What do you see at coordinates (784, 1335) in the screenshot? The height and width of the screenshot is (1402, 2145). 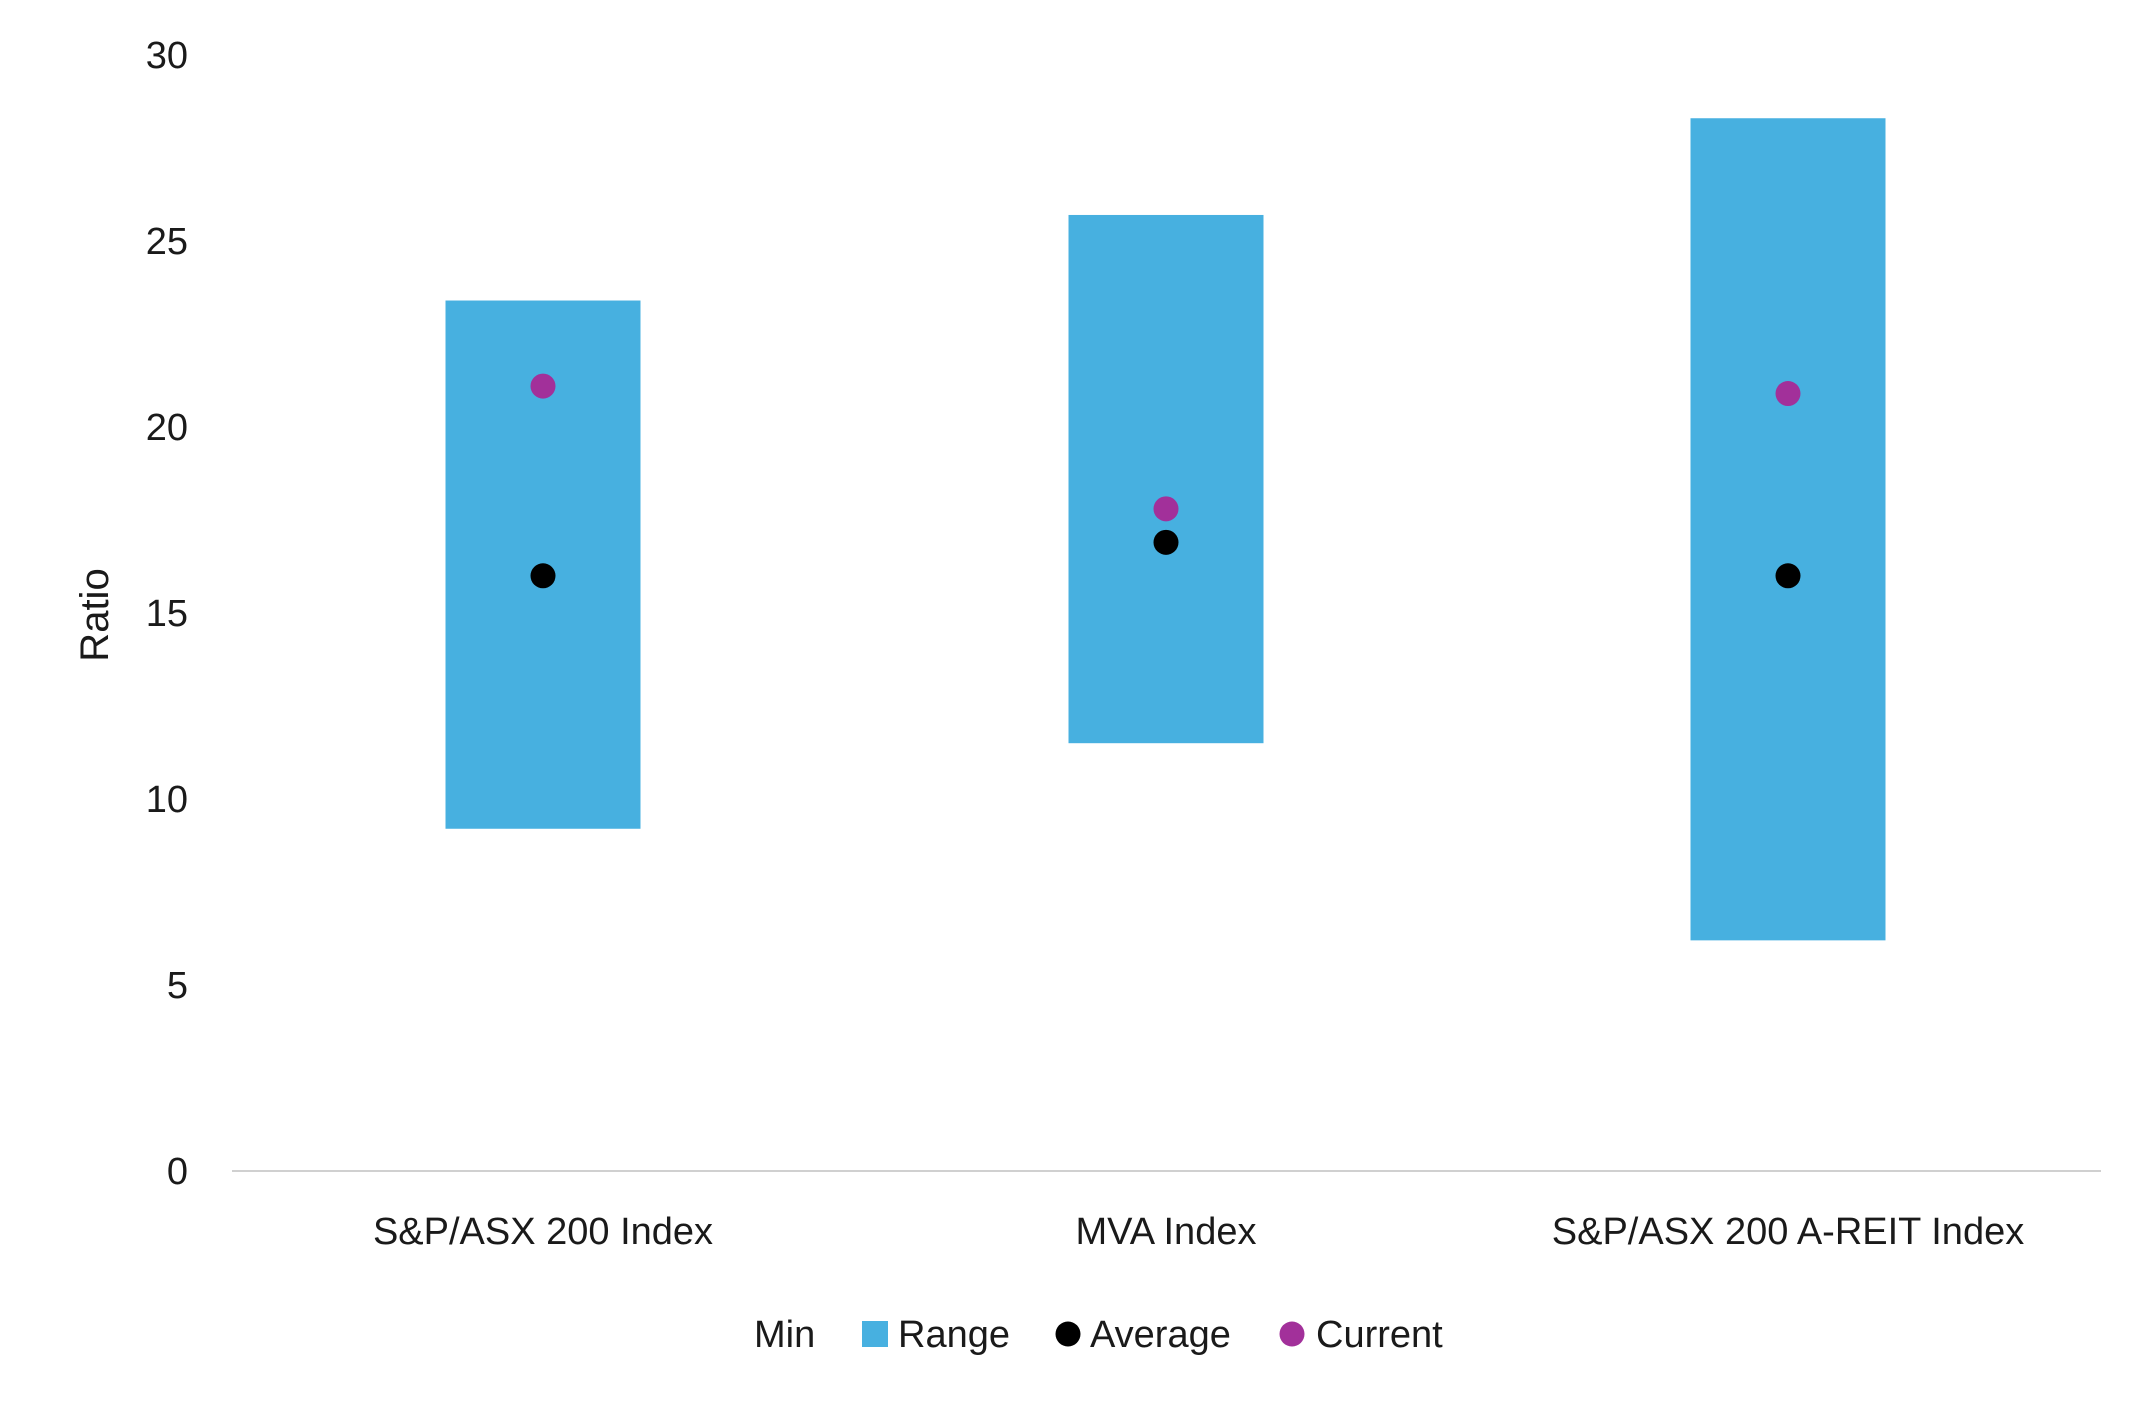 I see `legend-min: Min` at bounding box center [784, 1335].